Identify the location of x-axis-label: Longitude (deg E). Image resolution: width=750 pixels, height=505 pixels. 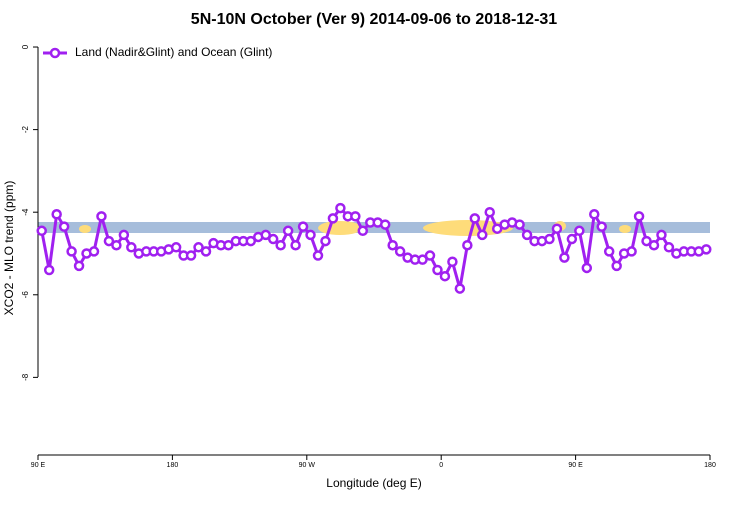
(373, 483).